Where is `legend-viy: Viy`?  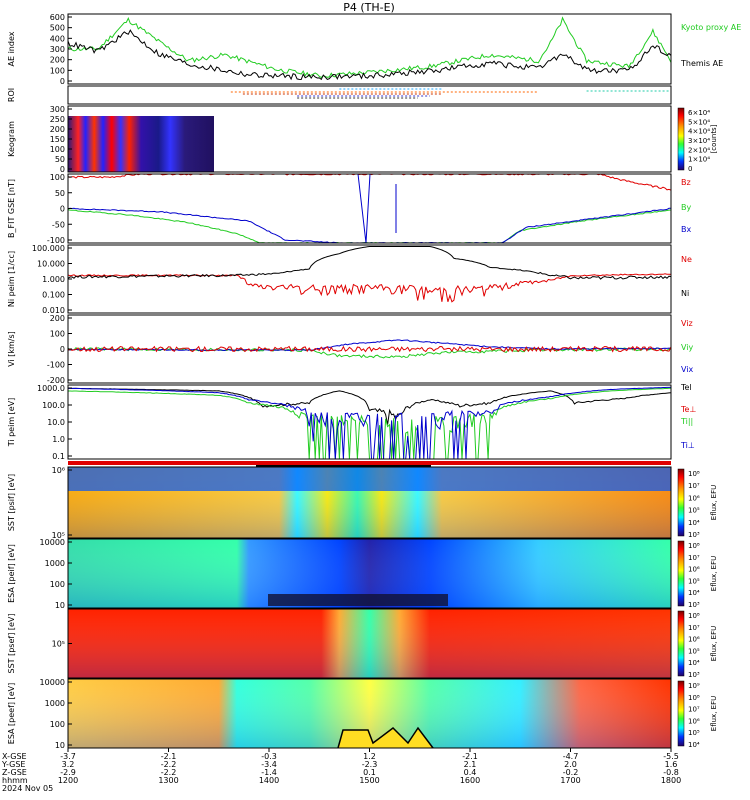 legend-viy: Viy is located at coordinates (687, 347).